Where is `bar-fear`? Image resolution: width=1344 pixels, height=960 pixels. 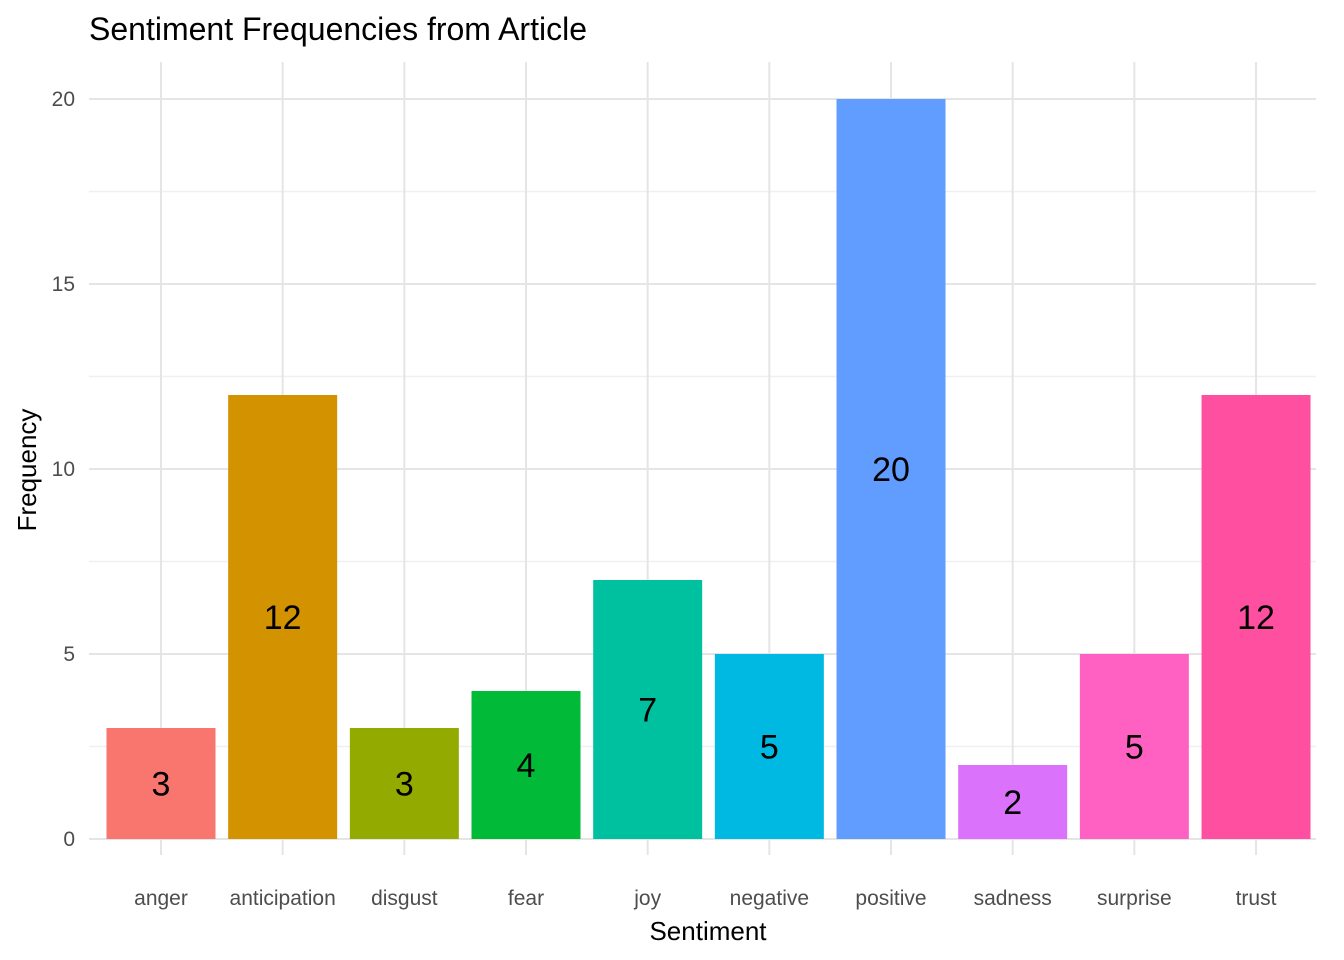
bar-fear is located at coordinates (526, 765).